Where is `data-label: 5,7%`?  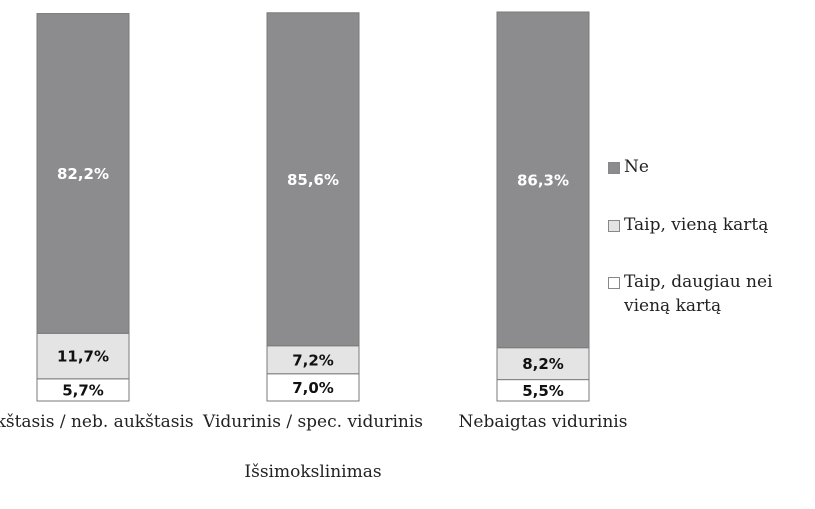
data-label: 5,7% is located at coordinates (83, 390).